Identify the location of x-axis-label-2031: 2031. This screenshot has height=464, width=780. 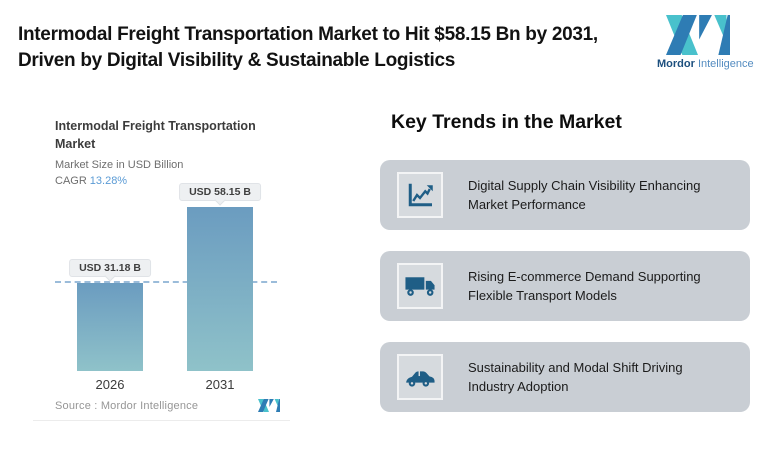
(220, 384).